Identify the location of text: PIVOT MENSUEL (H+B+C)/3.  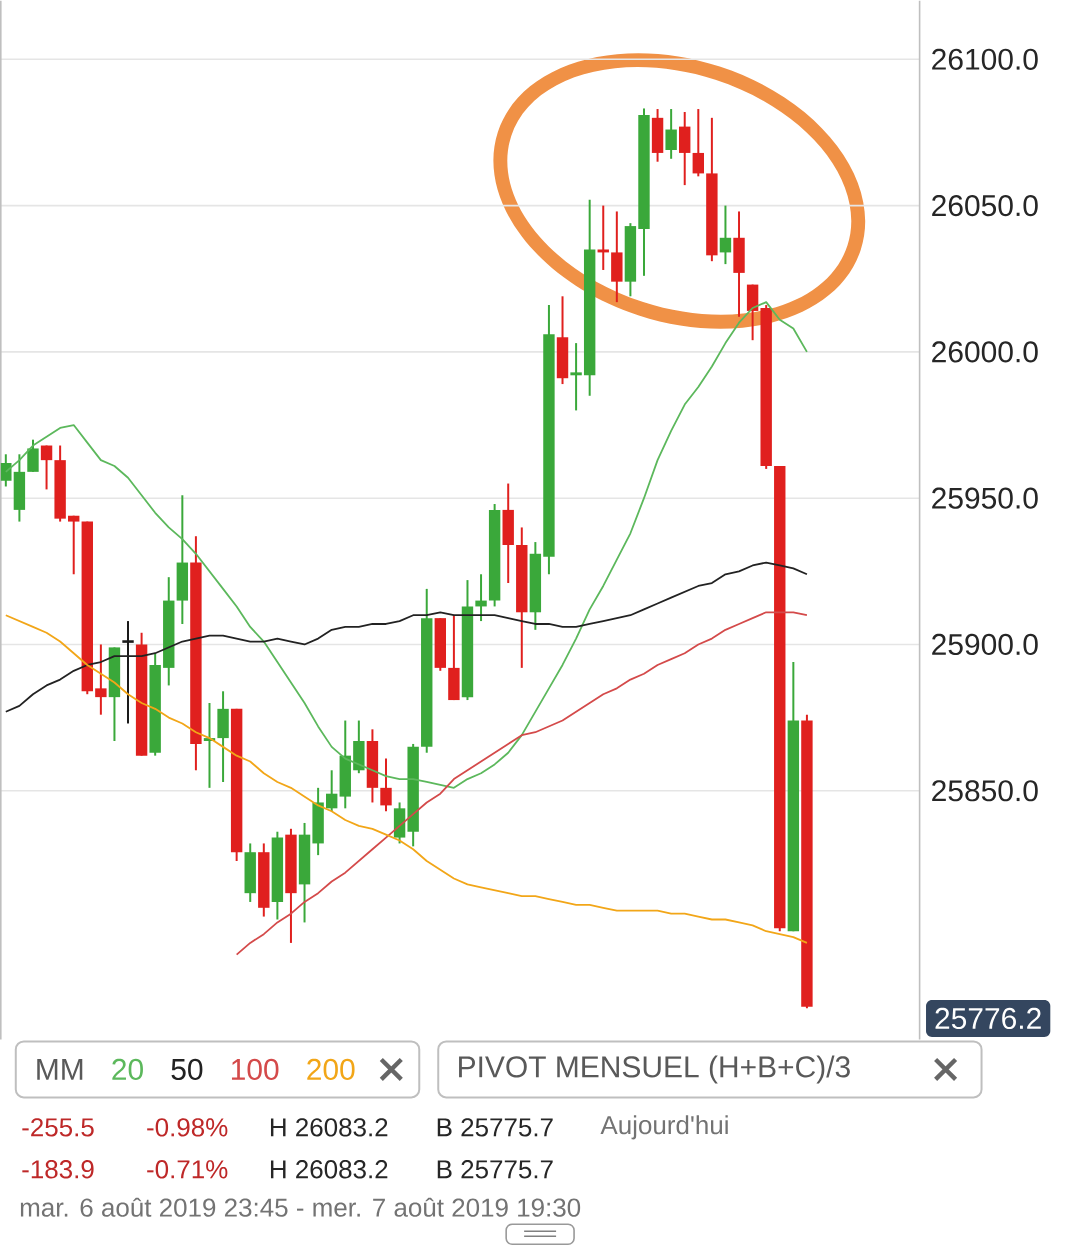
(654, 1069).